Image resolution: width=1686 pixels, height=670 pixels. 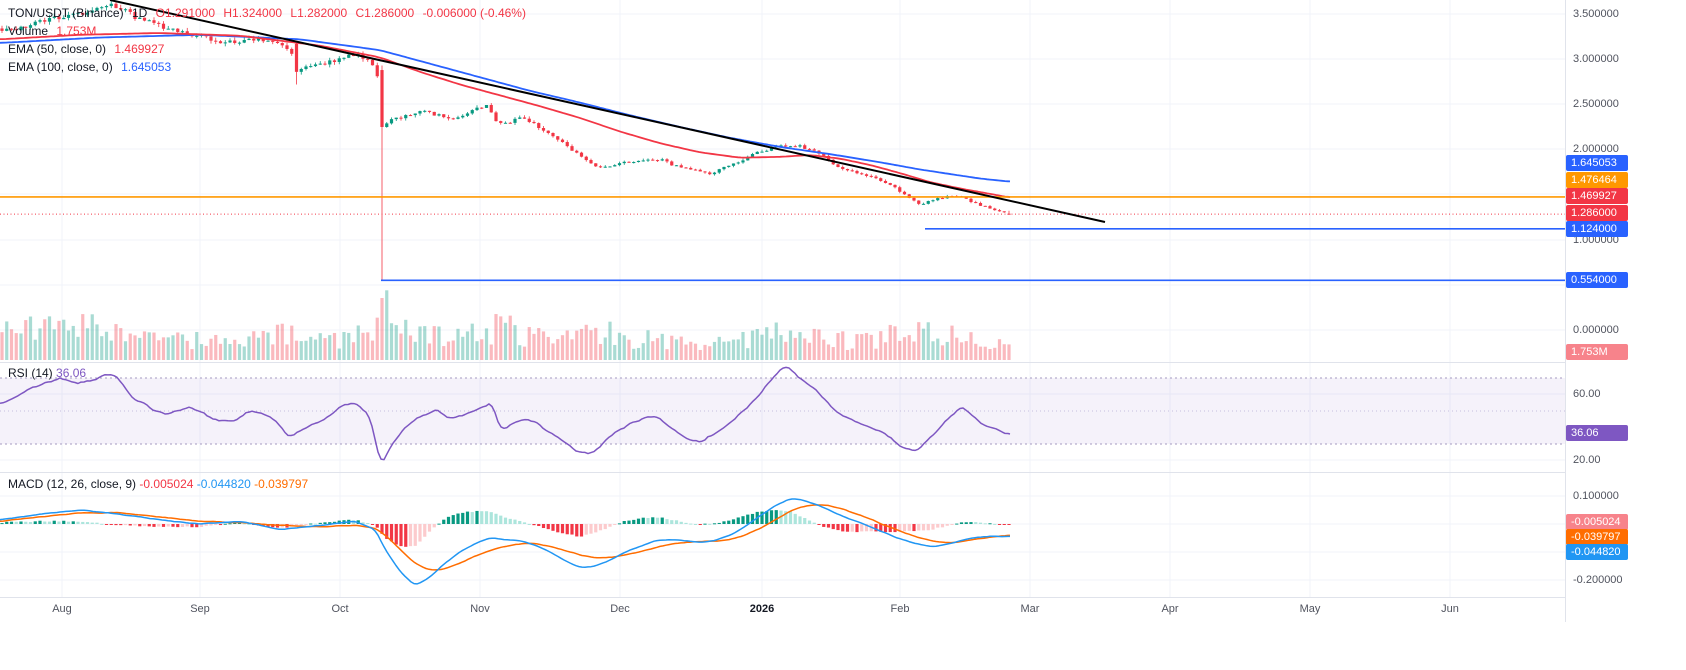 I want to click on macd-signal-value: -0.039797, so click(x=281, y=484).